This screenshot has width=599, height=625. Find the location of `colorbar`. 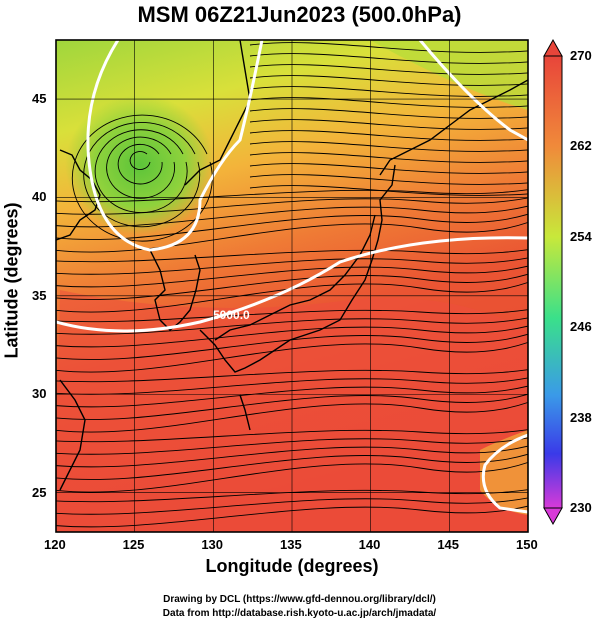

colorbar is located at coordinates (553, 282).